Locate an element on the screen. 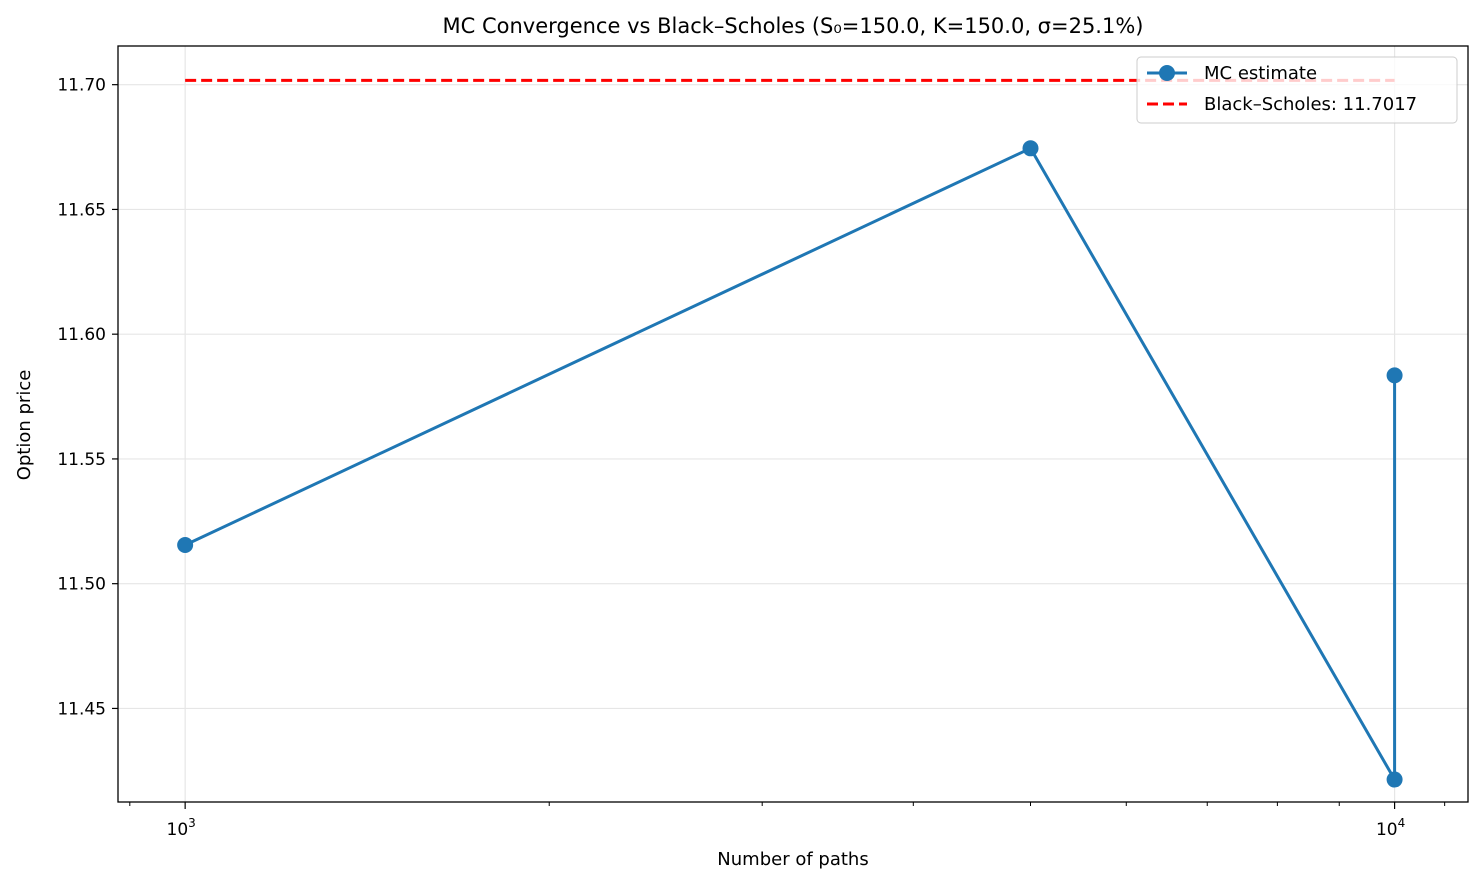 The image size is (1484, 884). y-tick-label: 11.70 is located at coordinates (81, 86).